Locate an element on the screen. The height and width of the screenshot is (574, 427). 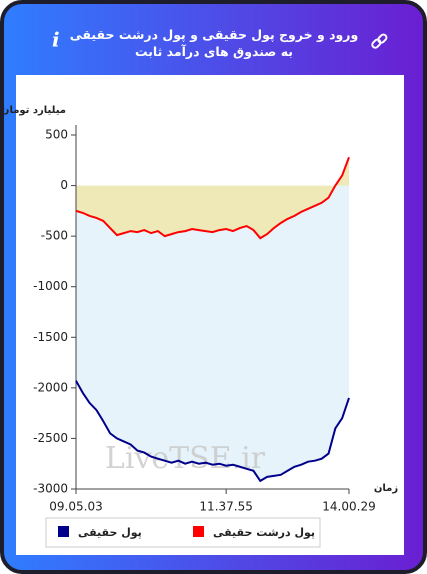
info-icon: i is located at coordinates (56, 40).